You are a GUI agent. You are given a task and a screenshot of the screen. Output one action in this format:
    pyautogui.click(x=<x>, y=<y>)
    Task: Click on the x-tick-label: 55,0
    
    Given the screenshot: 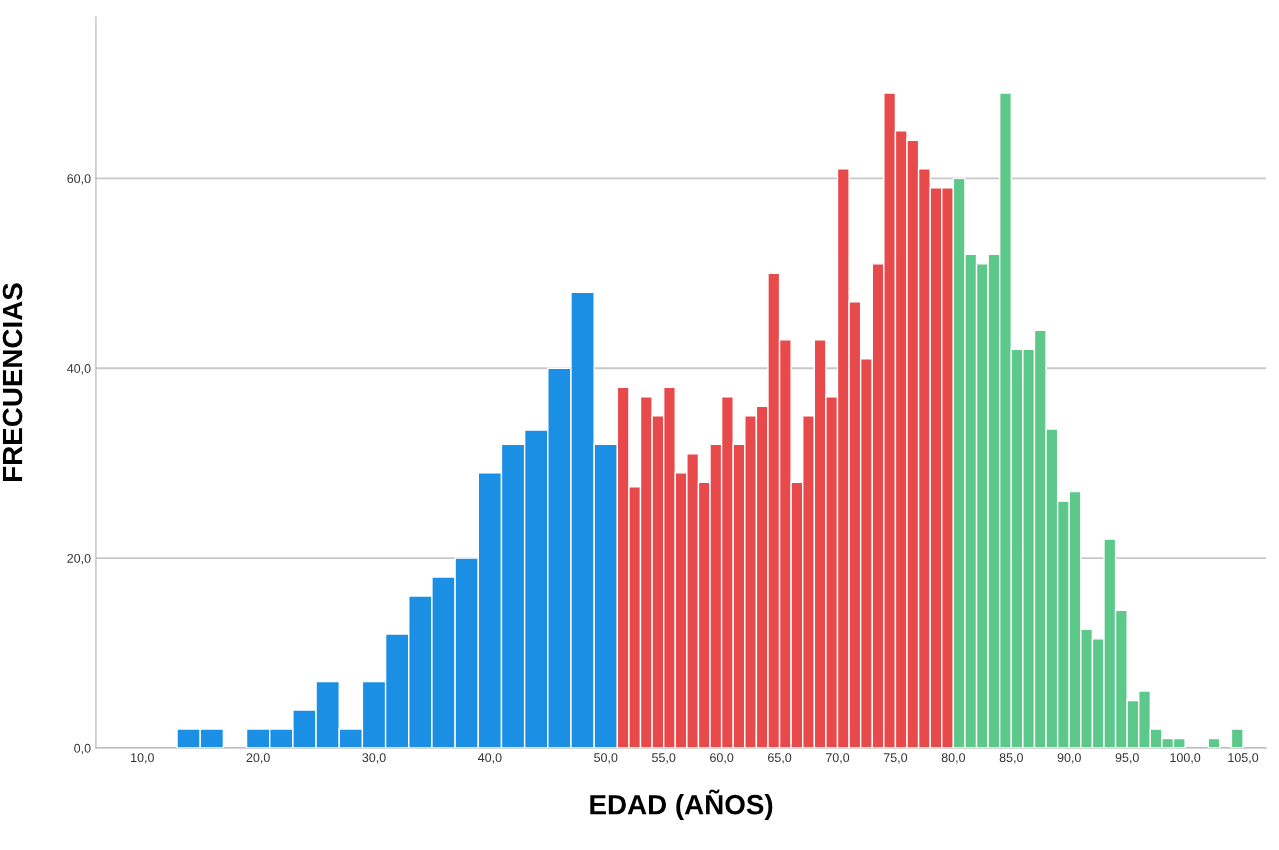 What is the action you would take?
    pyautogui.click(x=664, y=758)
    